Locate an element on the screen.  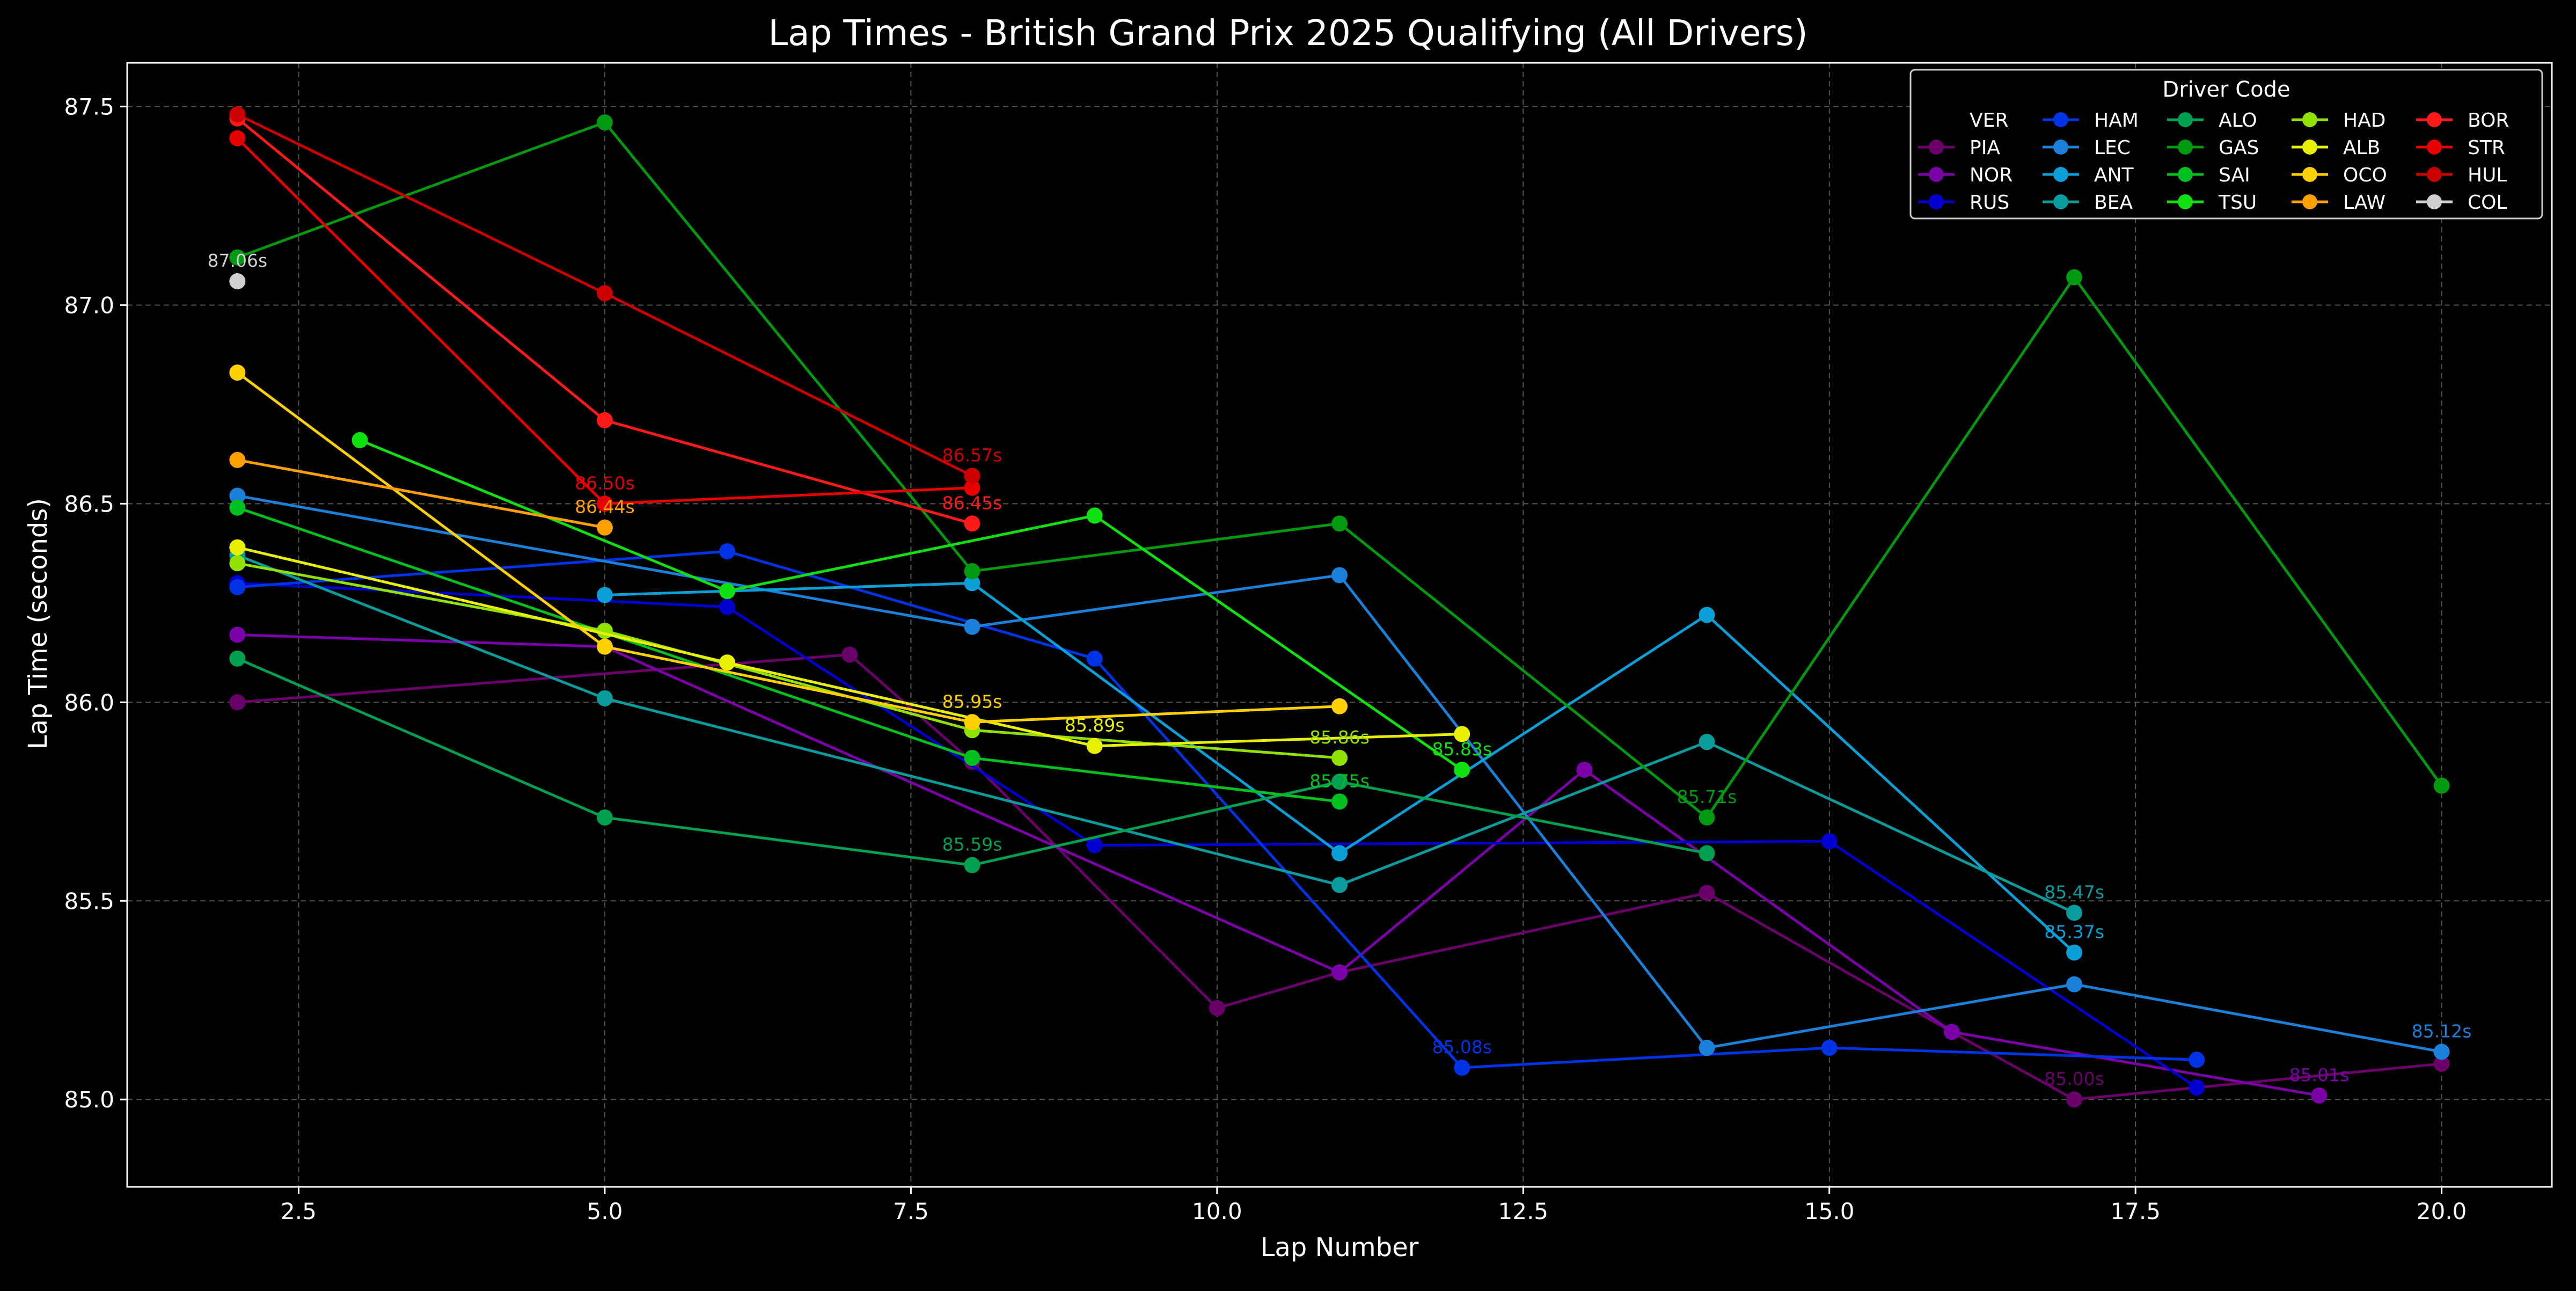
series-law is located at coordinates (421, 493).